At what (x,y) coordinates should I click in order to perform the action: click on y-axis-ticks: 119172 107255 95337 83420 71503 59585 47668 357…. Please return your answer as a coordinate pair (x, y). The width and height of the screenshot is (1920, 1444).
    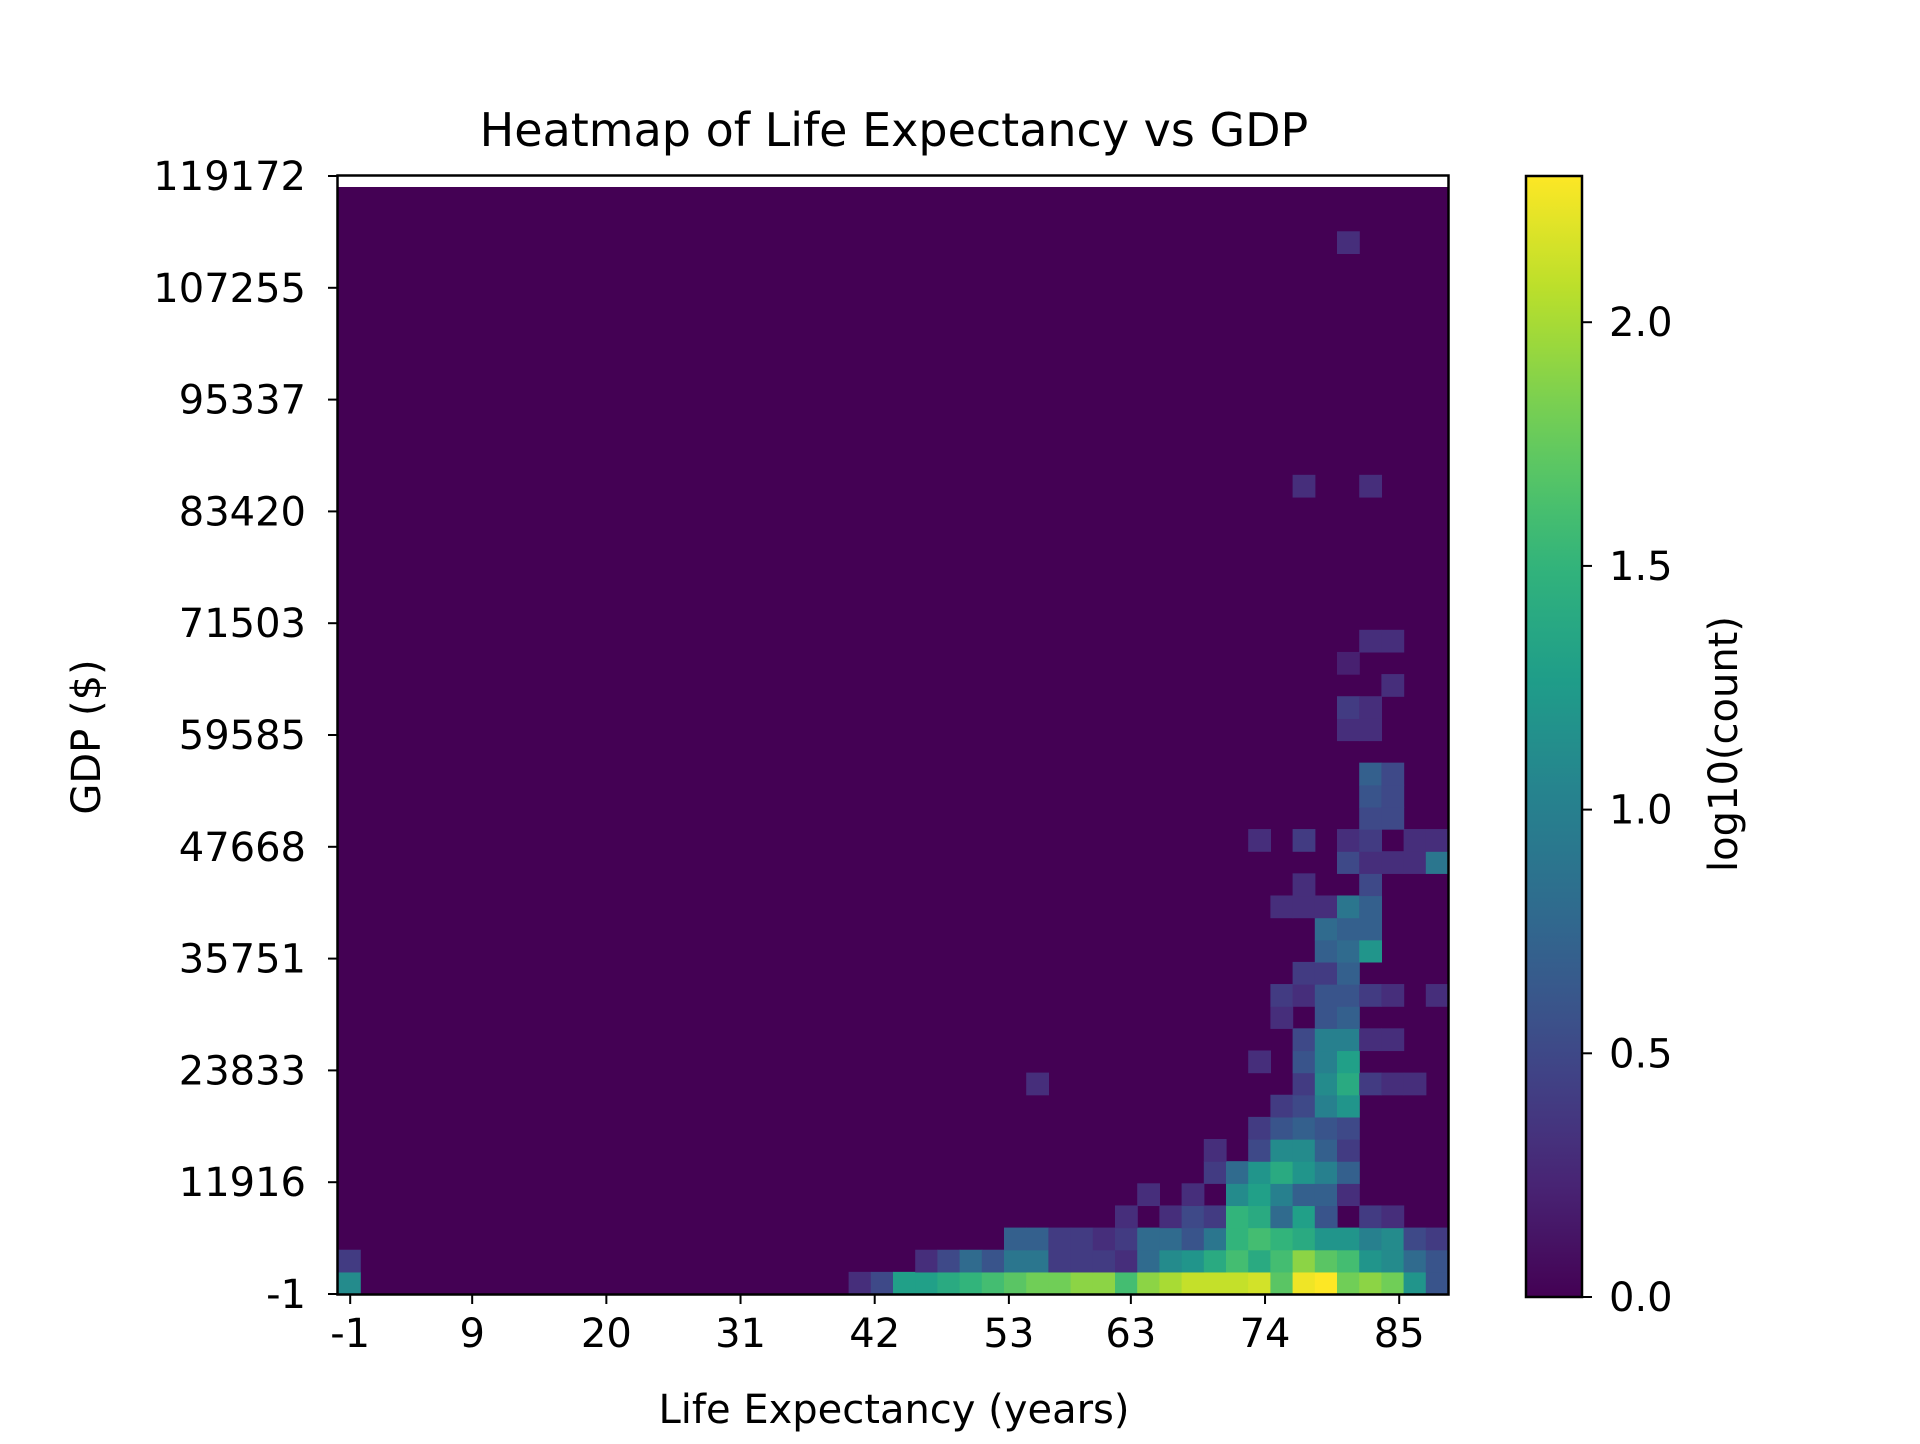
    Looking at the image, I should click on (245, 736).